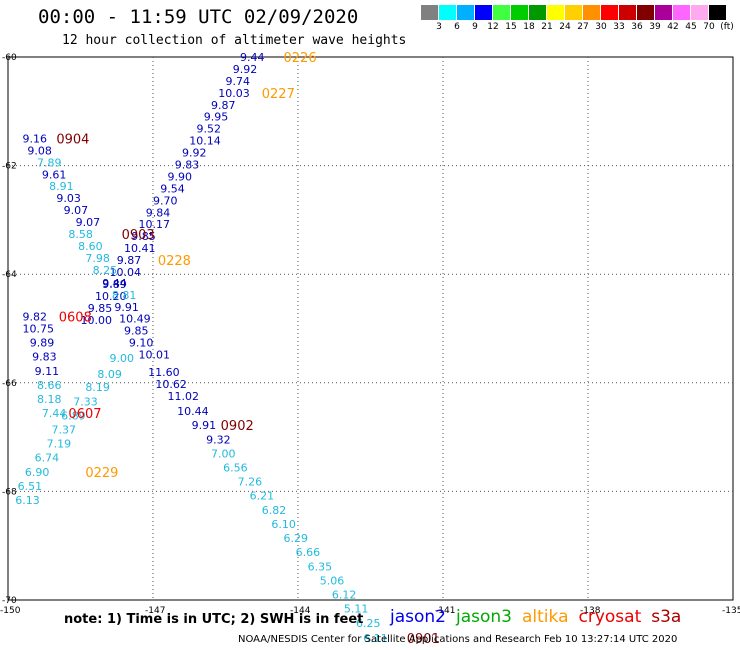 The height and width of the screenshot is (650, 740). I want to click on pass-time-label: 0227, so click(278, 94).